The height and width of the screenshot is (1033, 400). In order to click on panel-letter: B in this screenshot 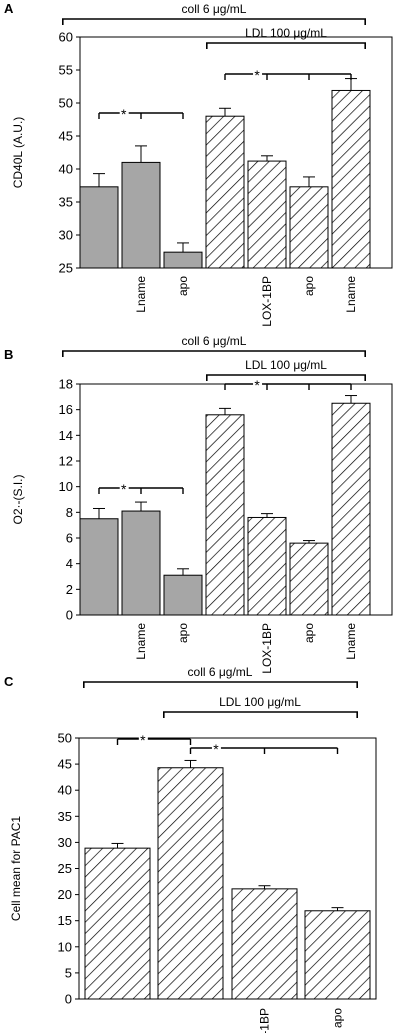, I will do `click(8, 354)`.